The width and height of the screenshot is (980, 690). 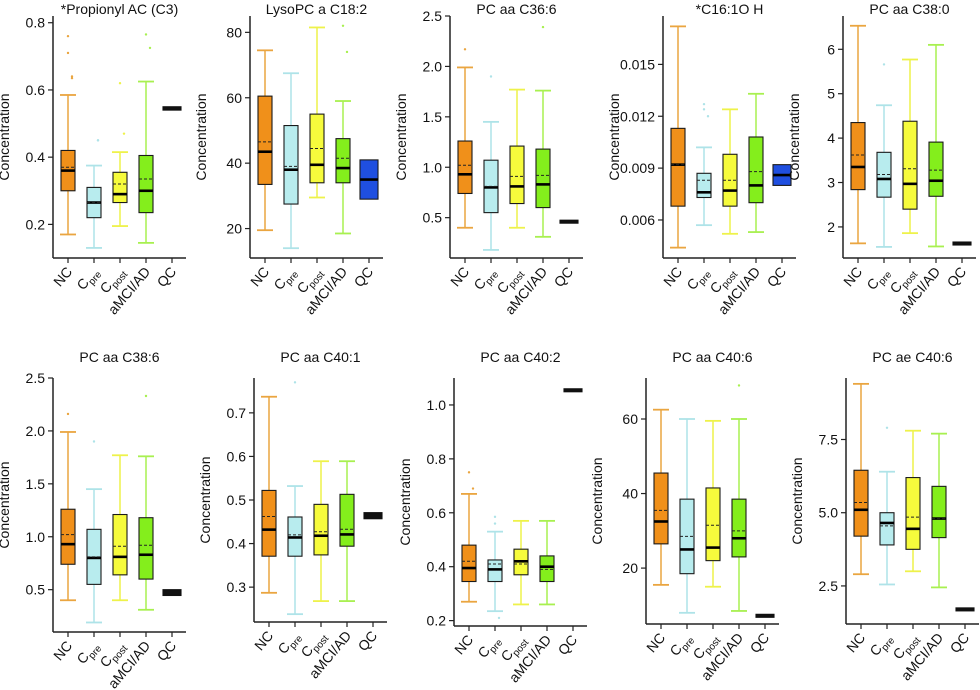 I want to click on y-tick-label: 0.2, so click(x=437, y=621).